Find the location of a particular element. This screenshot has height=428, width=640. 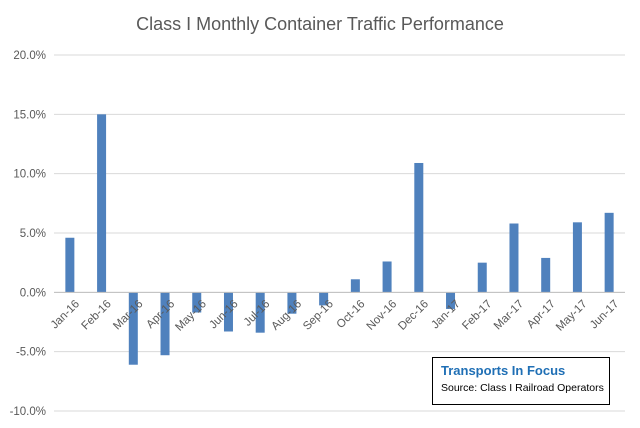

y-tick-label: 10.0% is located at coordinates (29, 175).